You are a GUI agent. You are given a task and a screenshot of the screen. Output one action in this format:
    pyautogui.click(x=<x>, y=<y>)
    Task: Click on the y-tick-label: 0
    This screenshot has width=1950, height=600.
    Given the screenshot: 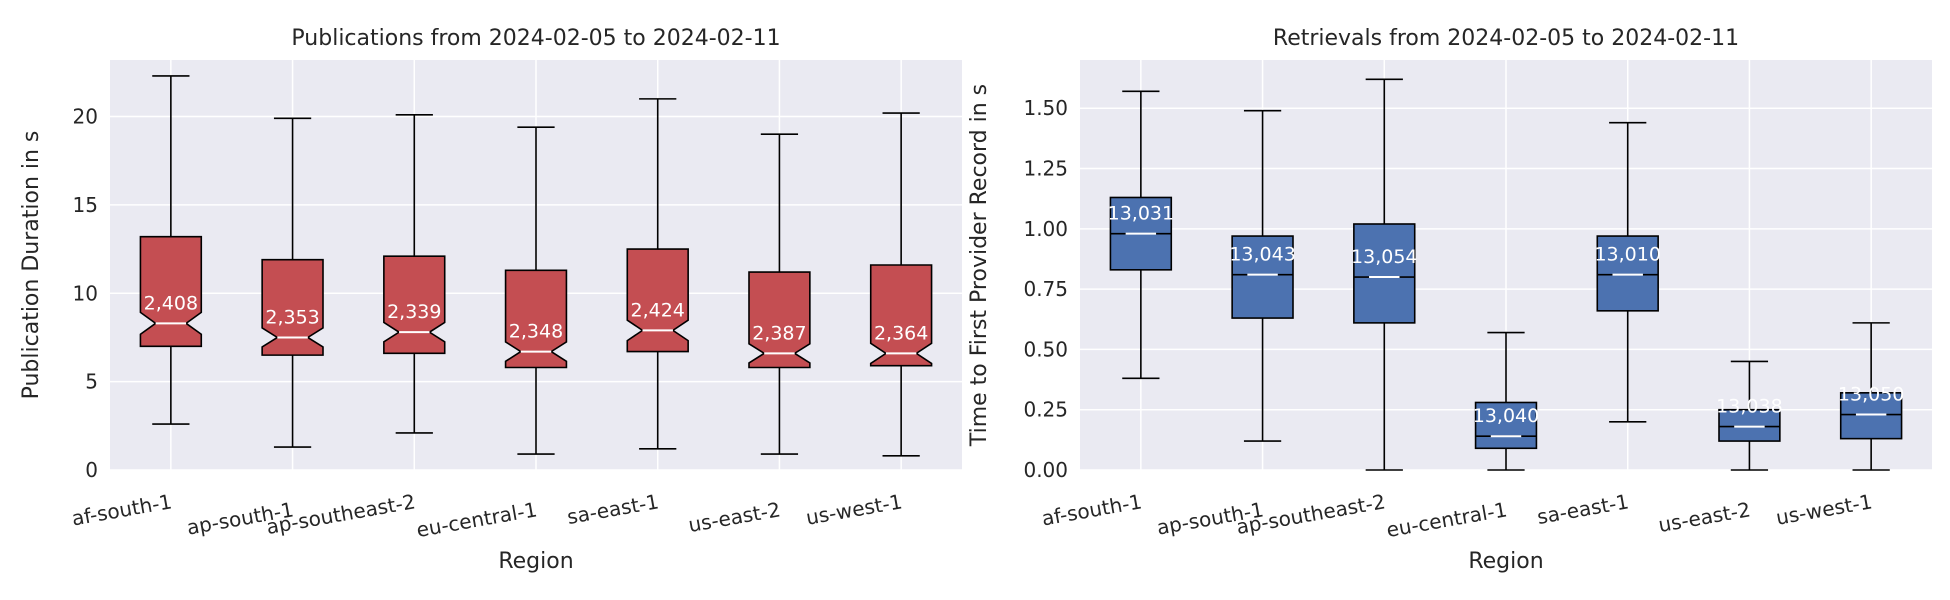 What is the action you would take?
    pyautogui.click(x=91, y=470)
    